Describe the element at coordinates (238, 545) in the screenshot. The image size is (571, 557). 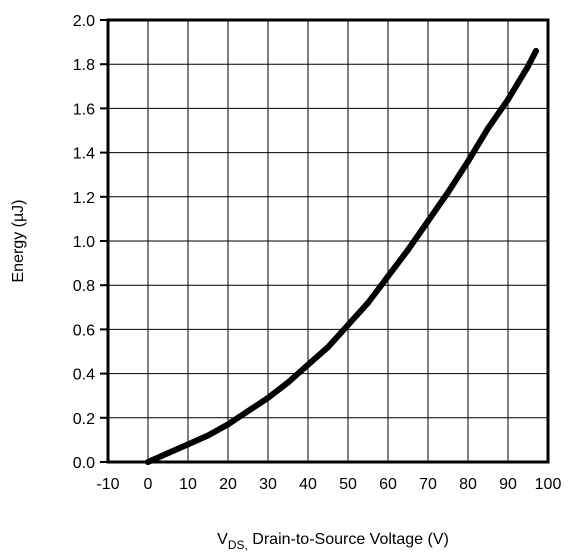
I see `x-axis-label-sub: DS,` at that location.